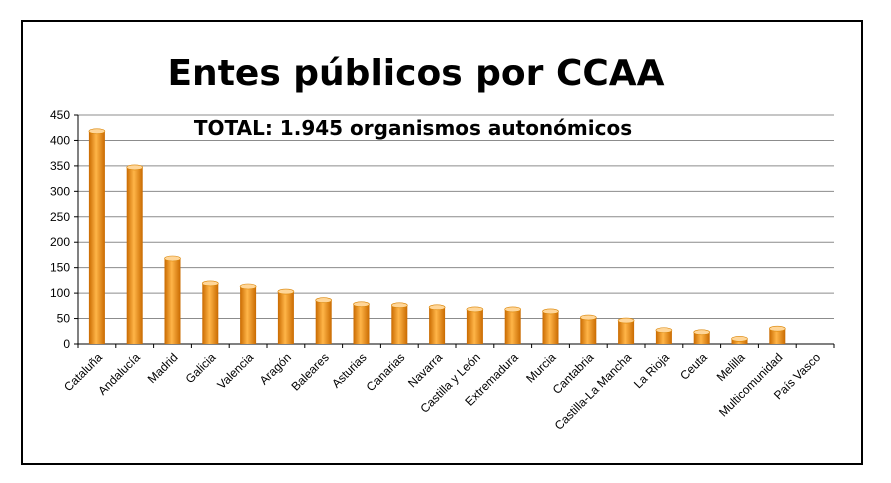 Image resolution: width=891 pixels, height=483 pixels. I want to click on chart-annotation: TOTAL: 1.945 organismos autonómicos, so click(413, 128).